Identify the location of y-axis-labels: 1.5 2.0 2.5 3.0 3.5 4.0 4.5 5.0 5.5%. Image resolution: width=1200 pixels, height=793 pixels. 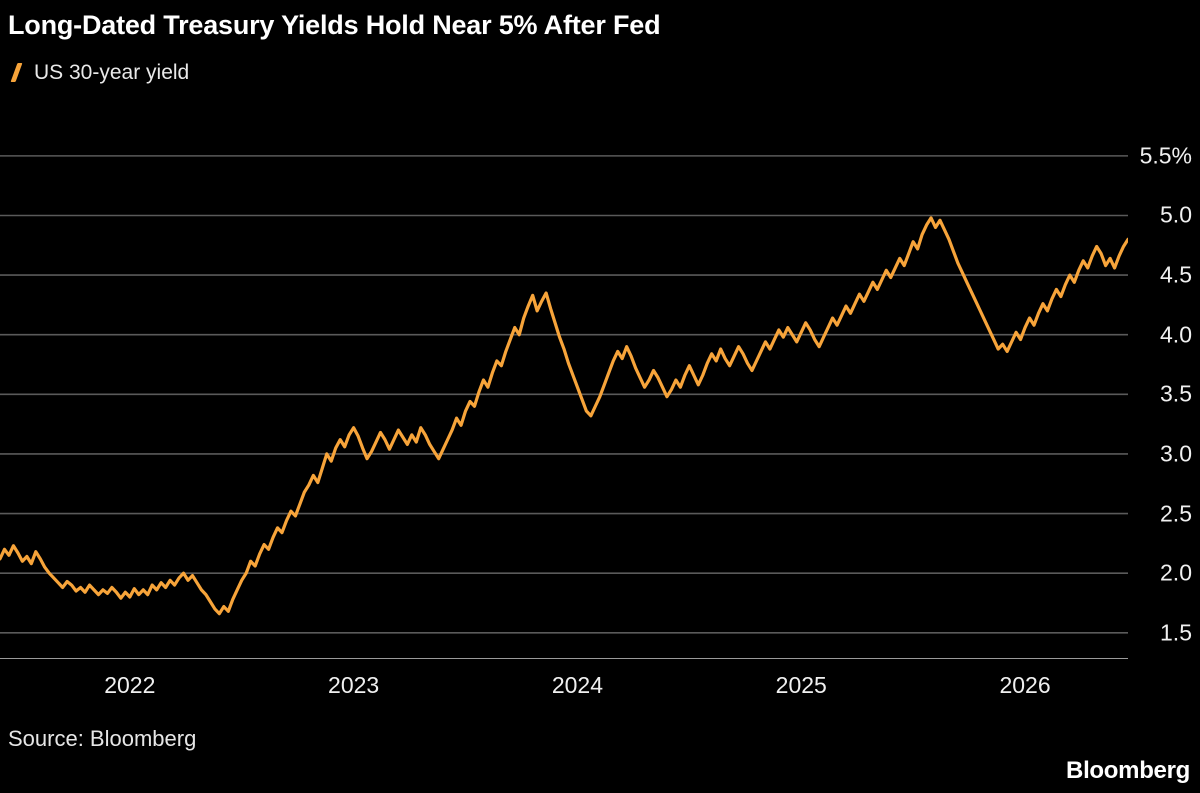
(1164, 350).